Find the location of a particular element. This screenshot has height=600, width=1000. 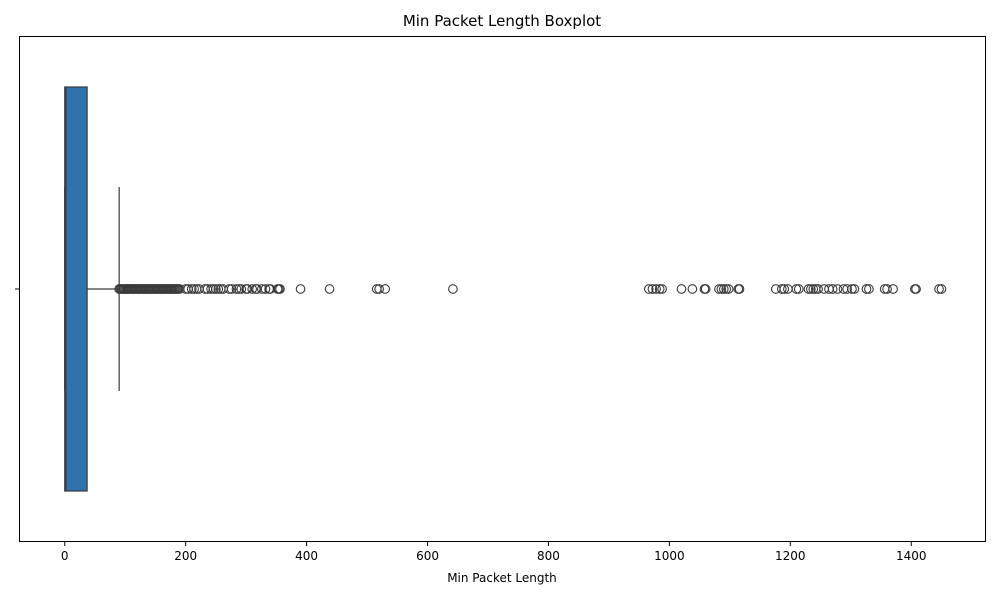

x-tick-label: 1000 is located at coordinates (669, 556).